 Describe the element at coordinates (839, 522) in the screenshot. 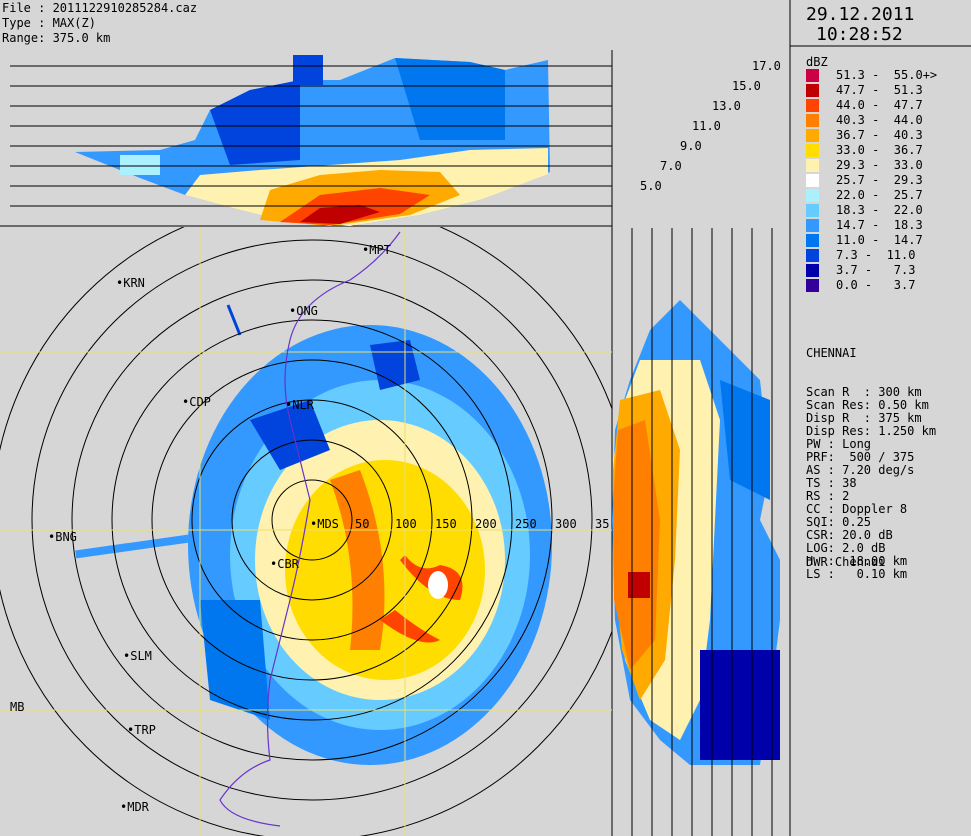

I see `info-line: SQI: 0.25` at that location.